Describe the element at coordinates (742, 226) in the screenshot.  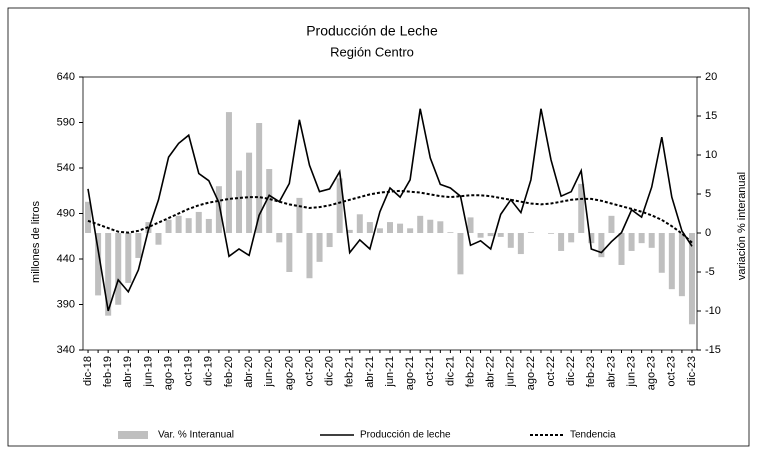
I see `y2-axis-label: variación % interanual` at that location.